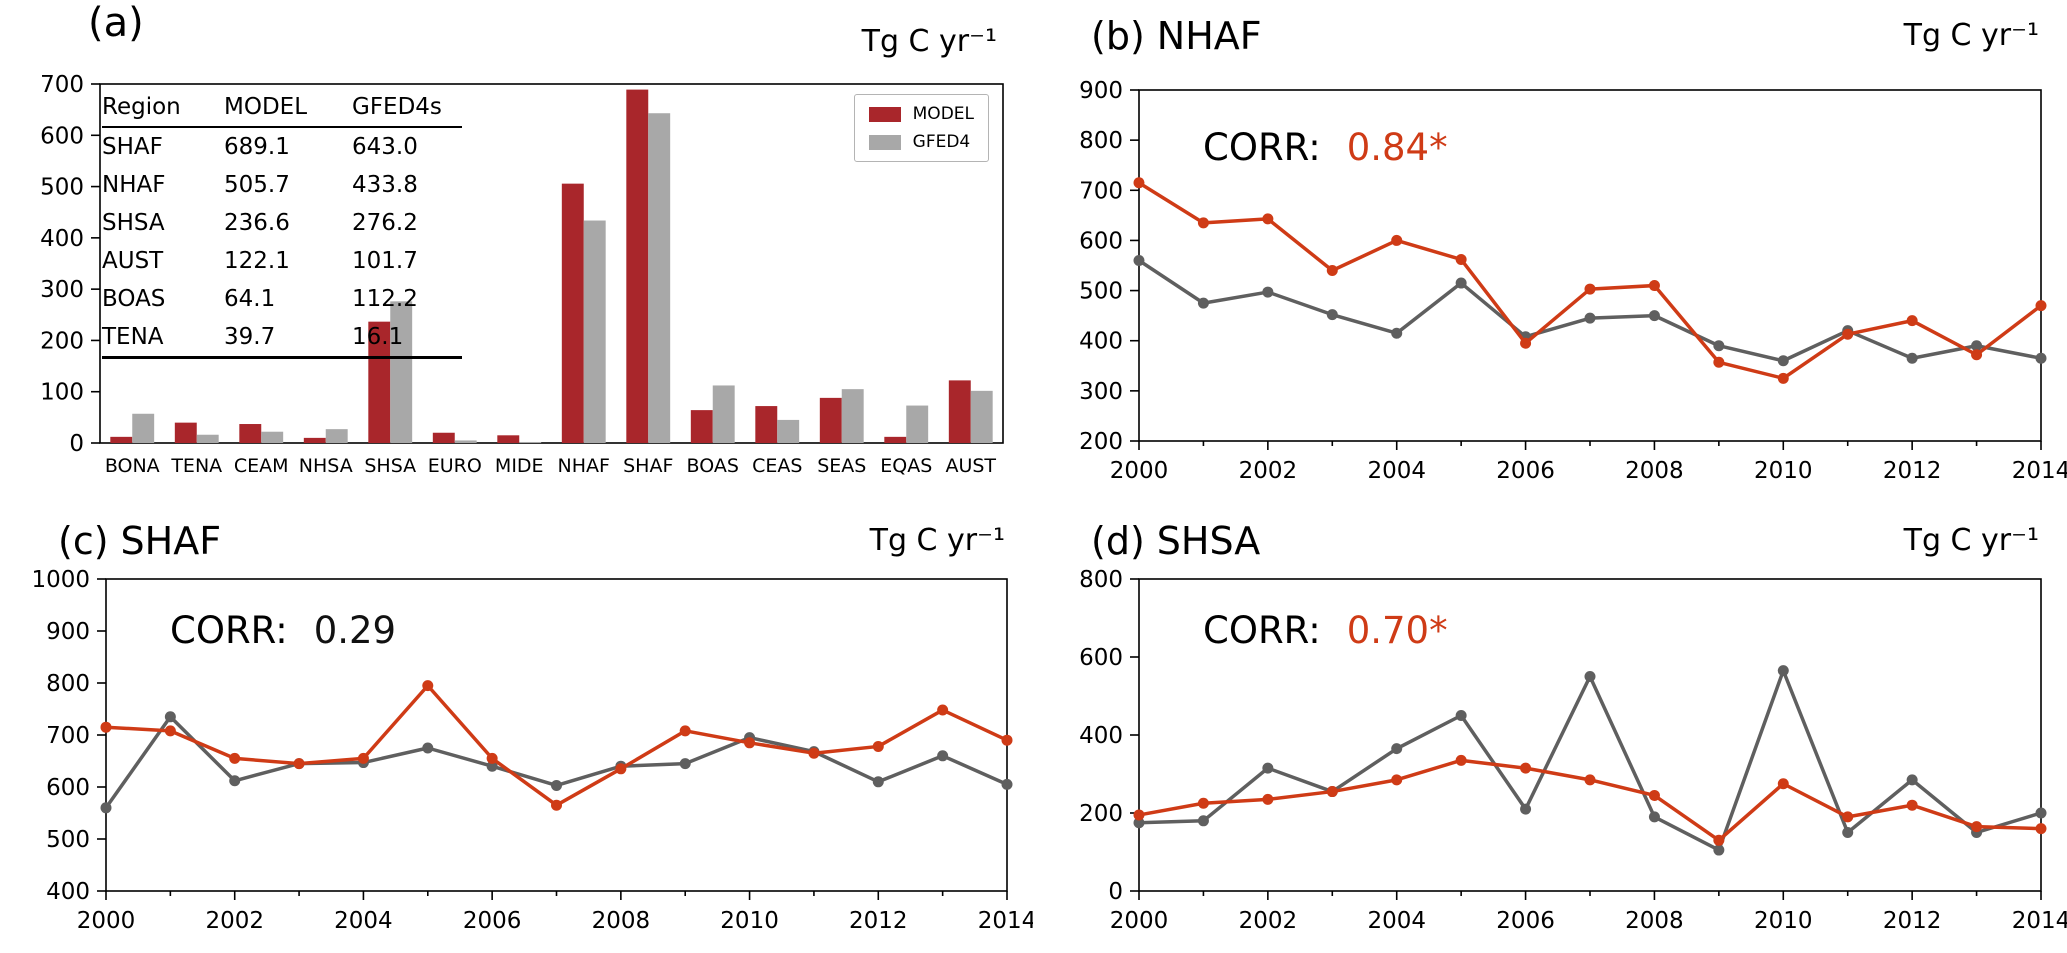 This screenshot has width=2067, height=953. What do you see at coordinates (143, 428) in the screenshot?
I see `bar-GFED4-BONA` at bounding box center [143, 428].